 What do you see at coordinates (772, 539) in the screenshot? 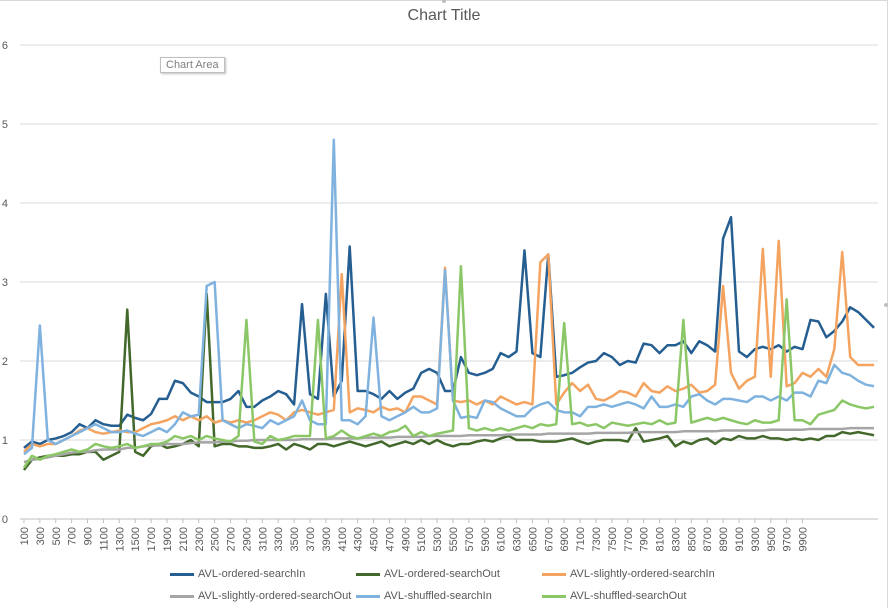
I see `x-tick-label: 9500` at bounding box center [772, 539].